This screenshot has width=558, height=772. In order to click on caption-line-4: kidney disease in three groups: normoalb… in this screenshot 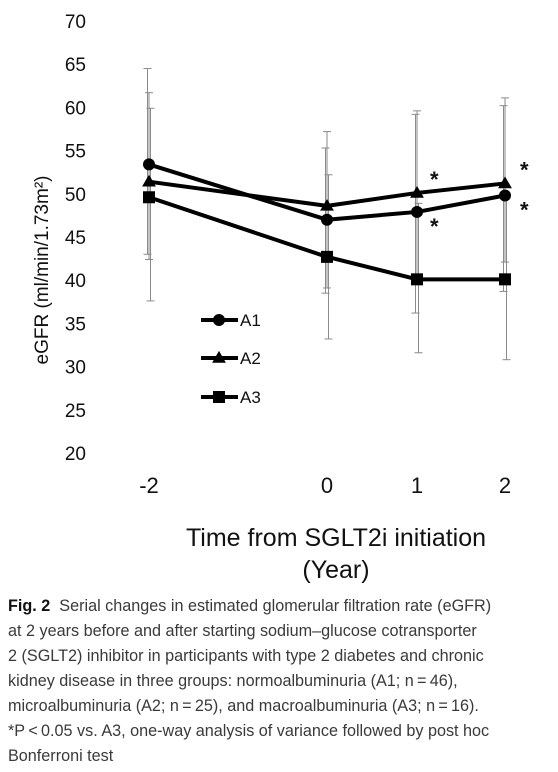, I will do `click(233, 681)`.